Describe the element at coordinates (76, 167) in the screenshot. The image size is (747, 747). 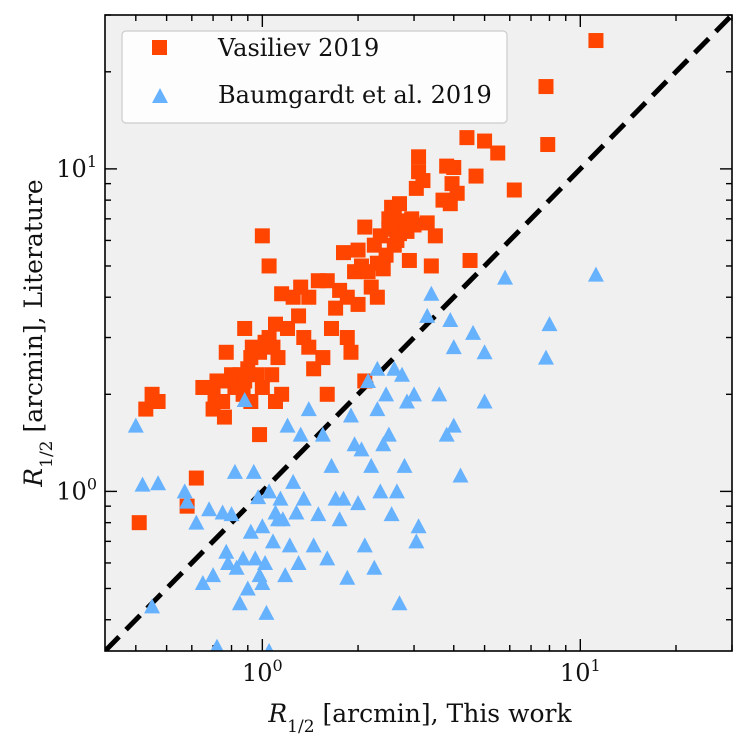
I see `y-tick-label: 101` at that location.